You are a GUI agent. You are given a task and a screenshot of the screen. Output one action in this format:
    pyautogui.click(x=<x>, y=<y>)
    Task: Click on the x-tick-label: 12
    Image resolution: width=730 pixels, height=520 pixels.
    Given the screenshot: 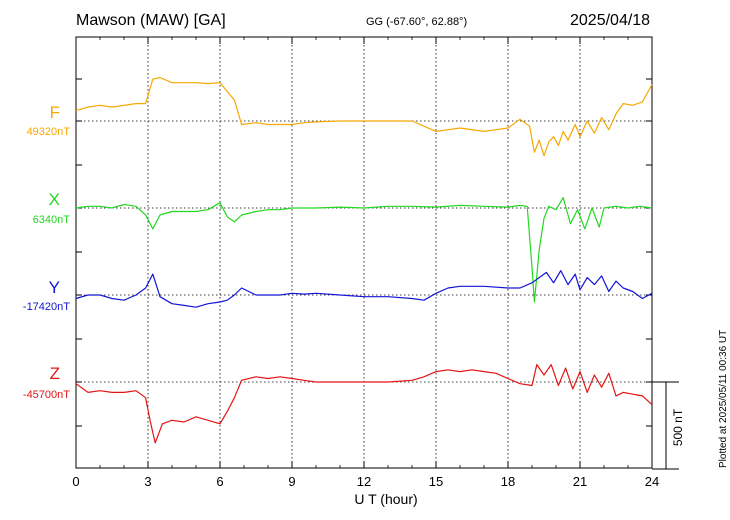 What is the action you would take?
    pyautogui.click(x=364, y=481)
    